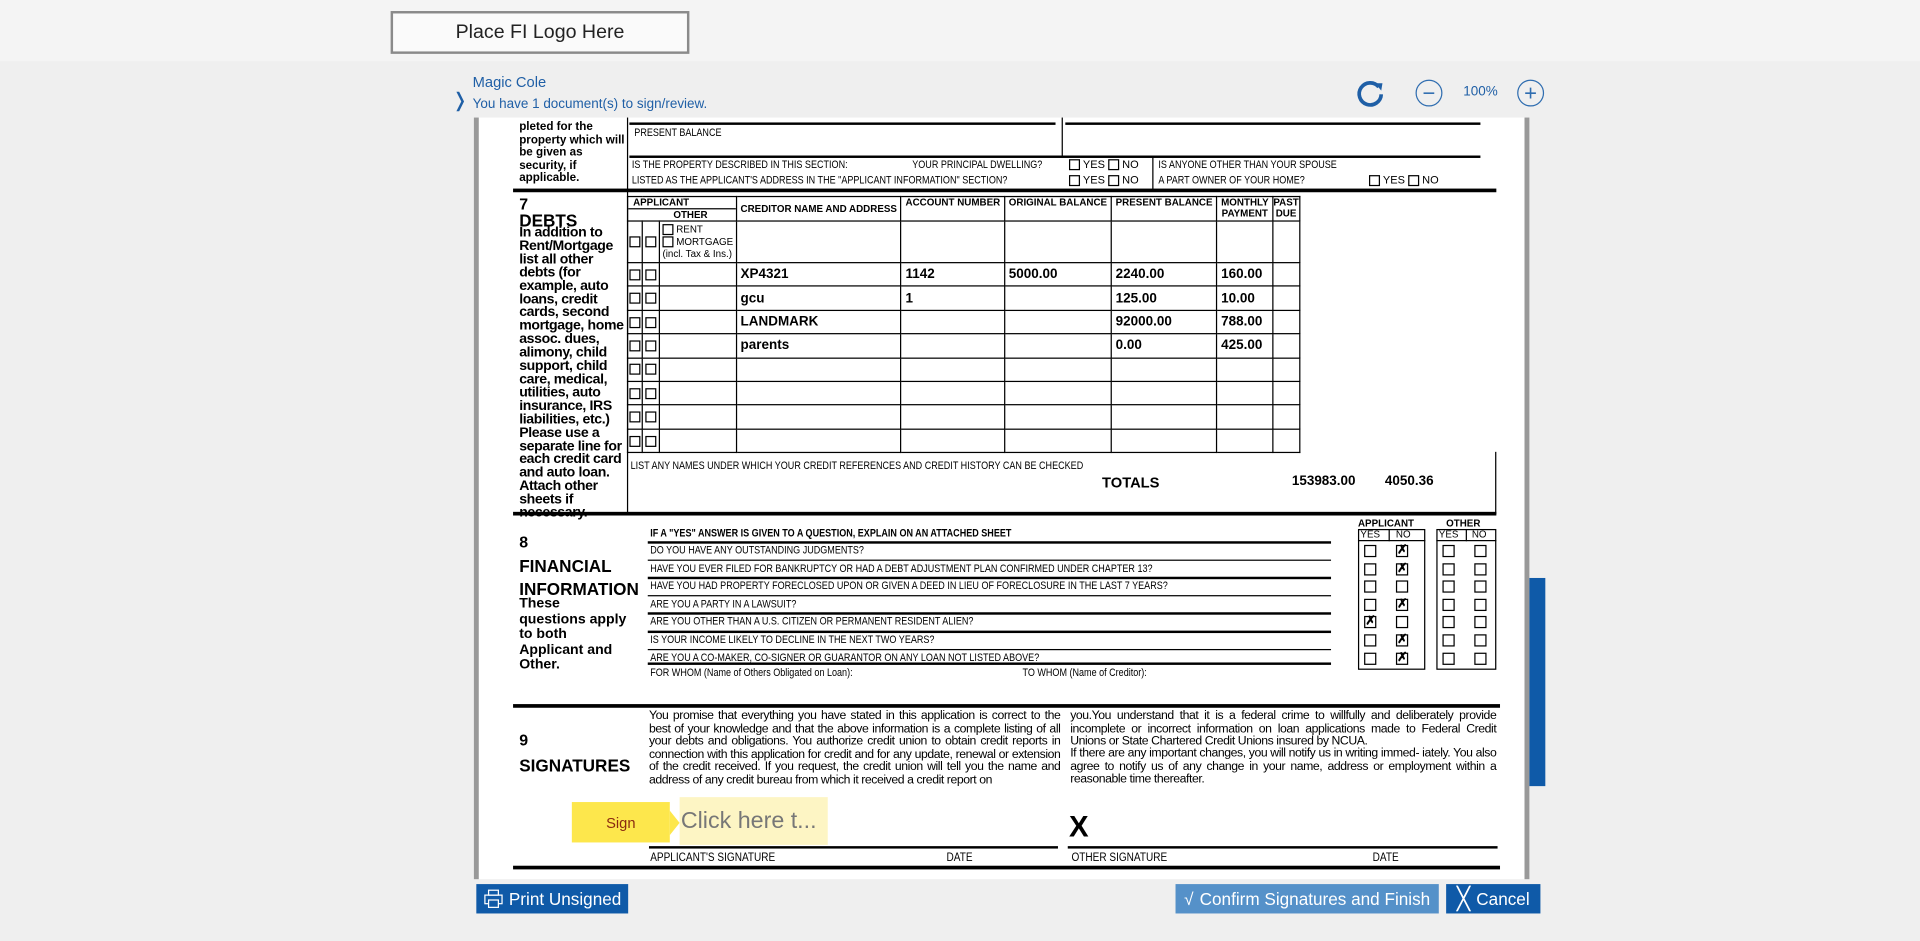 The height and width of the screenshot is (941, 1920). What do you see at coordinates (1164, 208) in the screenshot?
I see `present-balance-header: PRESENT BALANCE` at bounding box center [1164, 208].